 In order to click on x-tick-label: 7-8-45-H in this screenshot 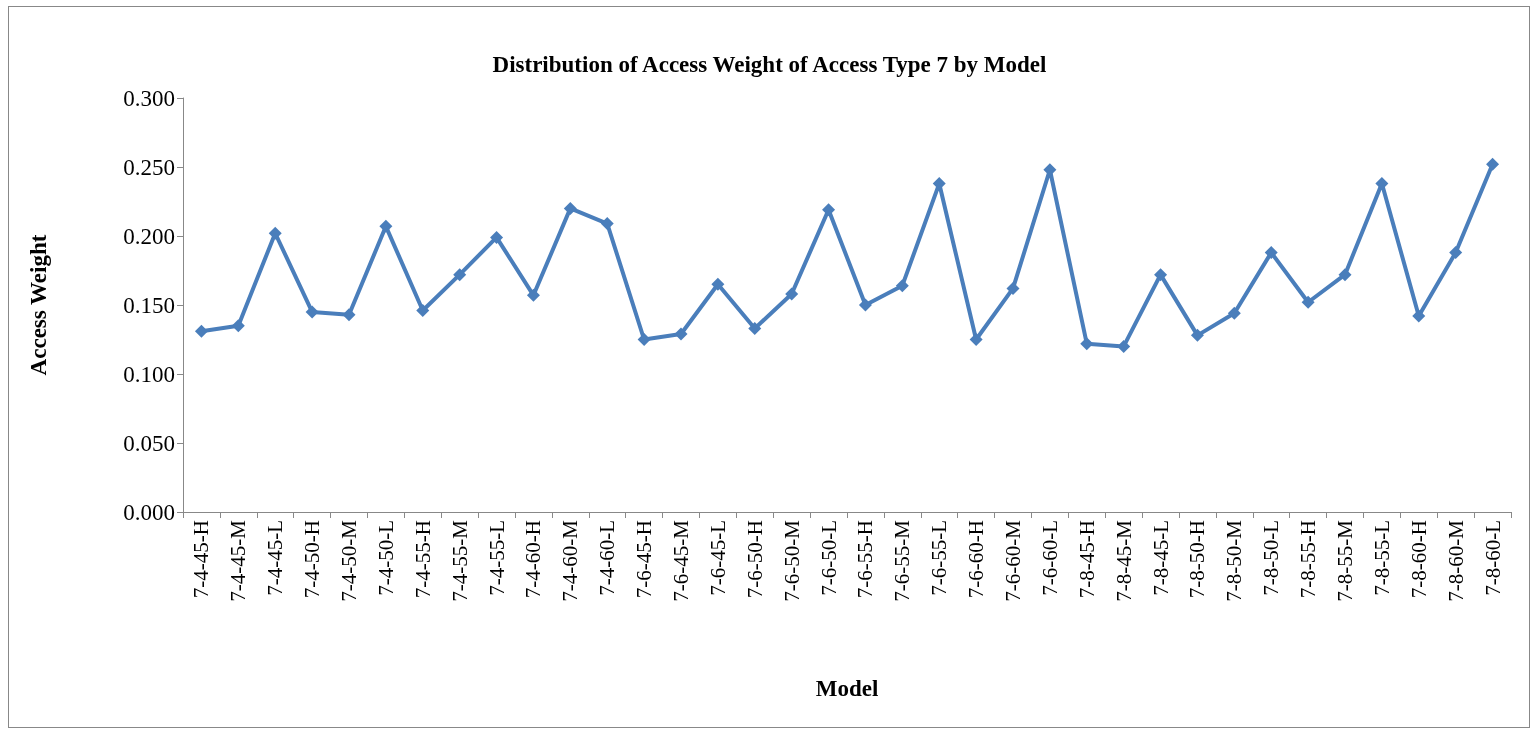, I will do `click(1086, 559)`.